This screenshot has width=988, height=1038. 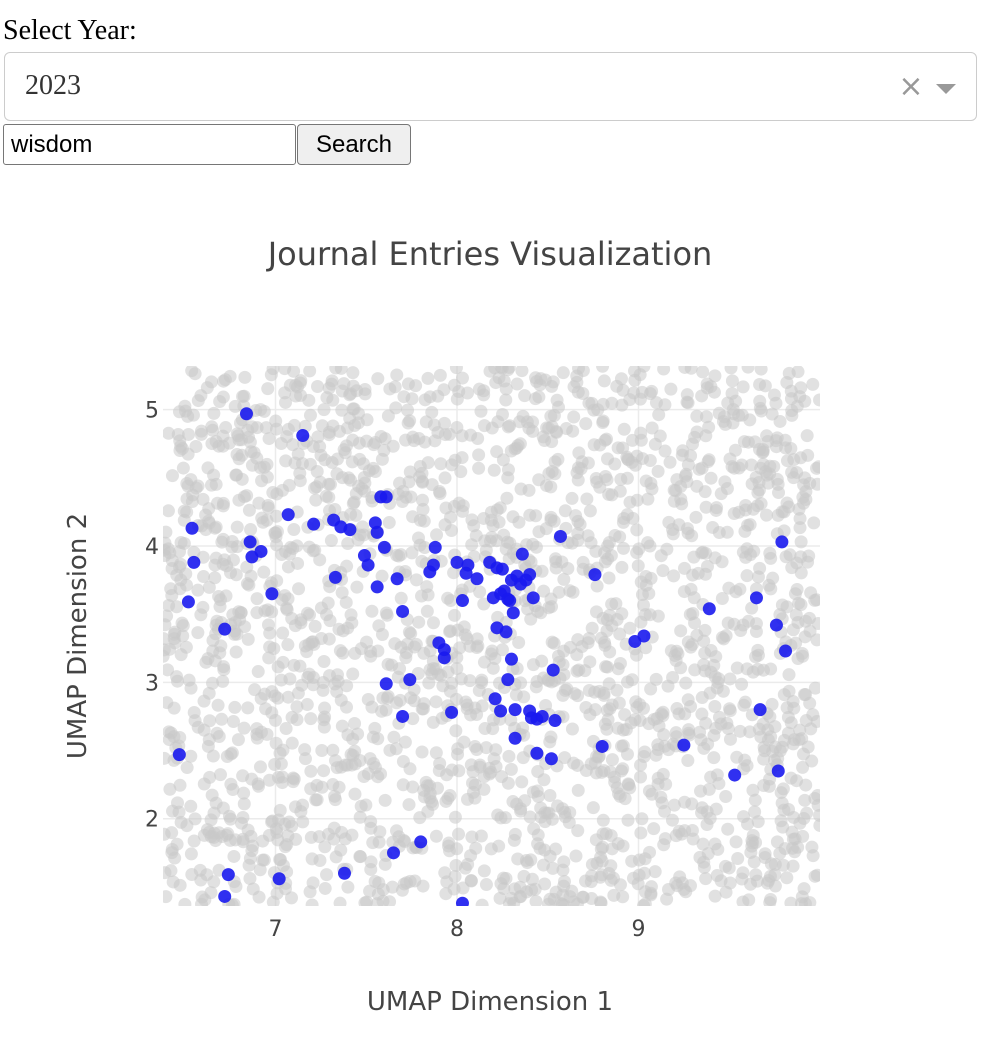 I want to click on year-dropdown: 2023 ×, so click(x=490, y=86).